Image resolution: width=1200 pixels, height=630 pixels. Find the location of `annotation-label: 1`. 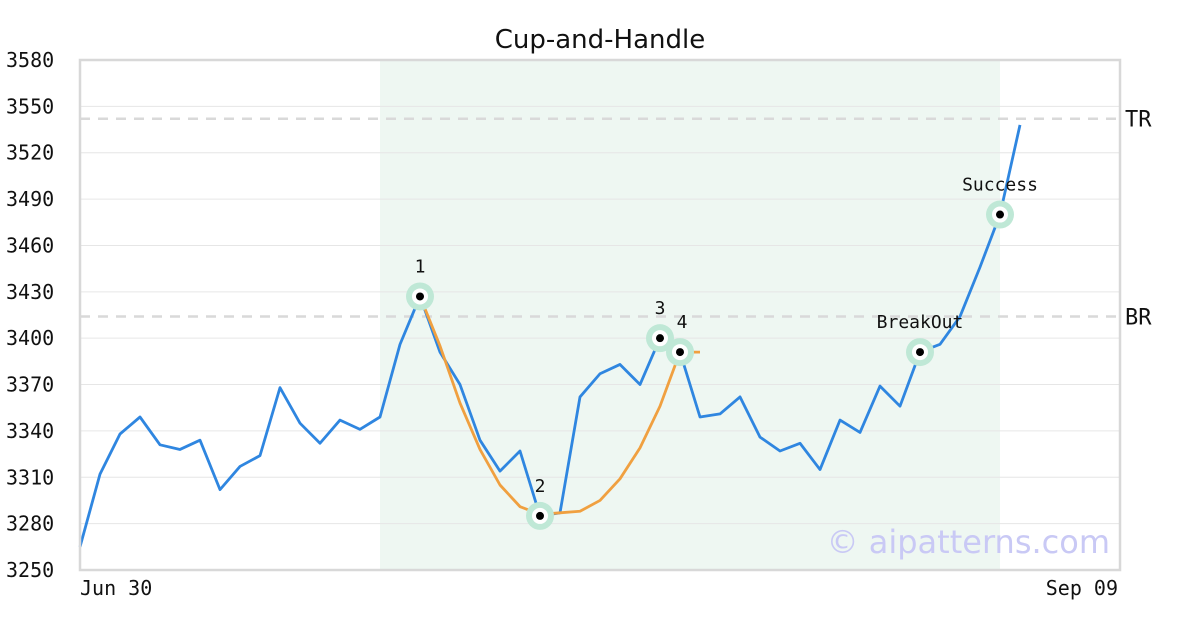

annotation-label: 1 is located at coordinates (420, 266).